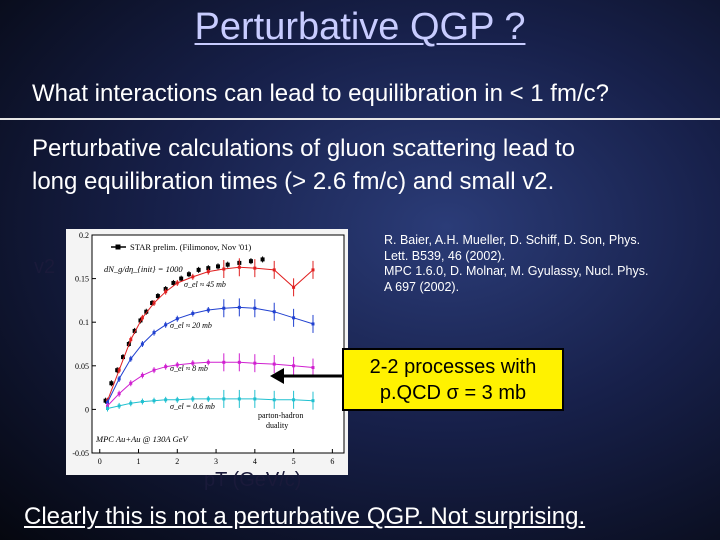 The height and width of the screenshot is (540, 720). Describe the element at coordinates (332, 461) in the screenshot. I see `x-tick-label: 6` at that location.